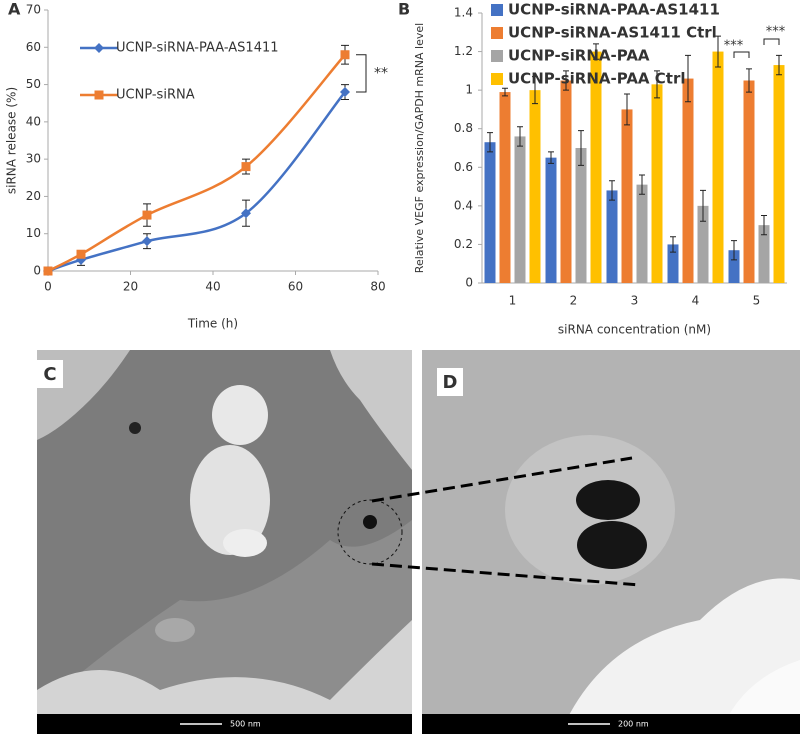 This screenshot has width=800, height=738. I want to click on x-tick-label: 0, so click(48, 287).